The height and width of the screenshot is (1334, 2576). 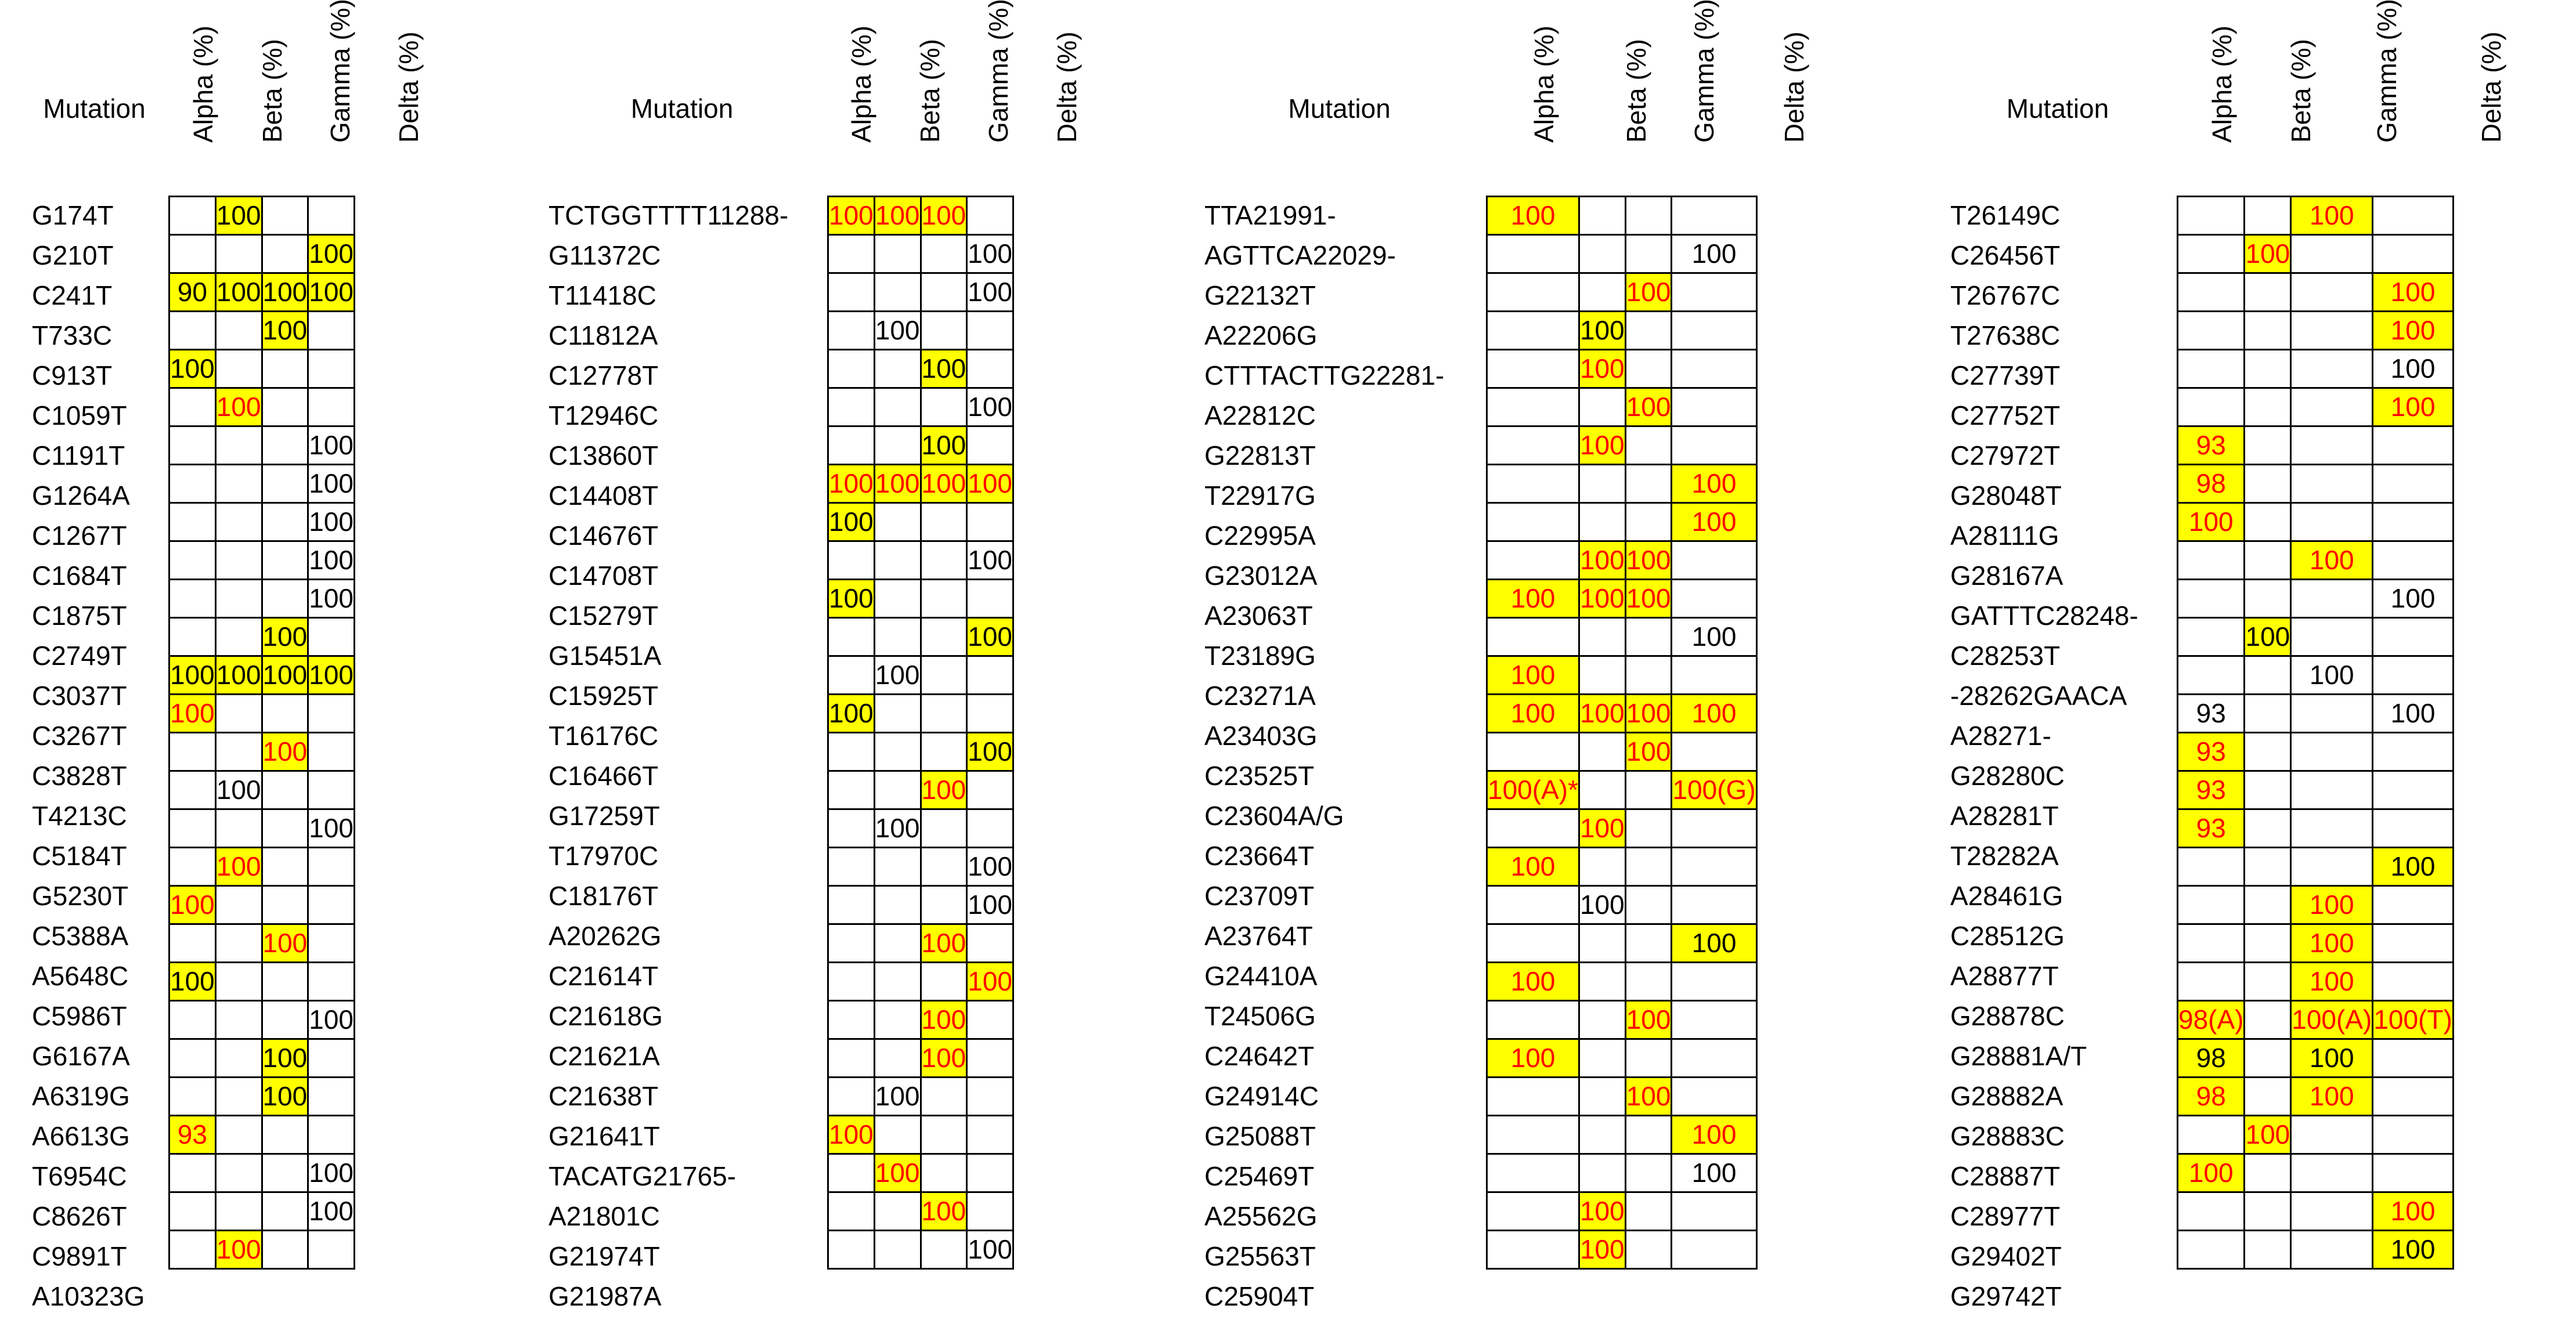 I want to click on mutation-label: C23525T, so click(x=1259, y=776).